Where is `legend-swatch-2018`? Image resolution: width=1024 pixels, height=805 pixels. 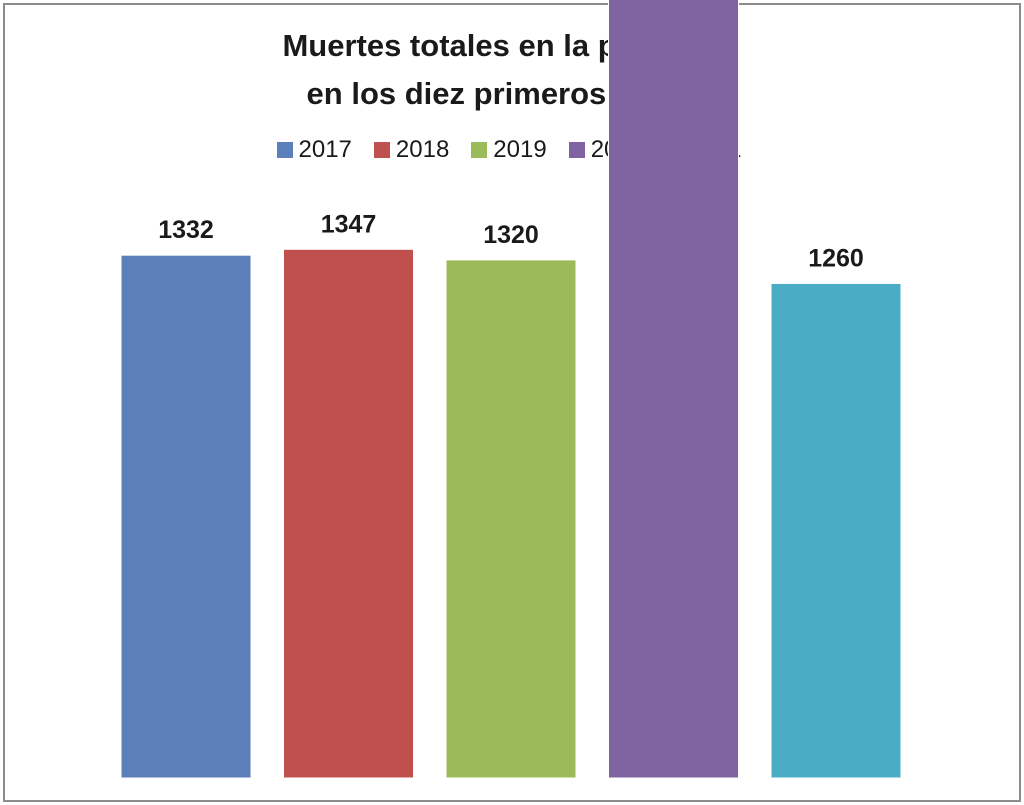 legend-swatch-2018 is located at coordinates (381, 150).